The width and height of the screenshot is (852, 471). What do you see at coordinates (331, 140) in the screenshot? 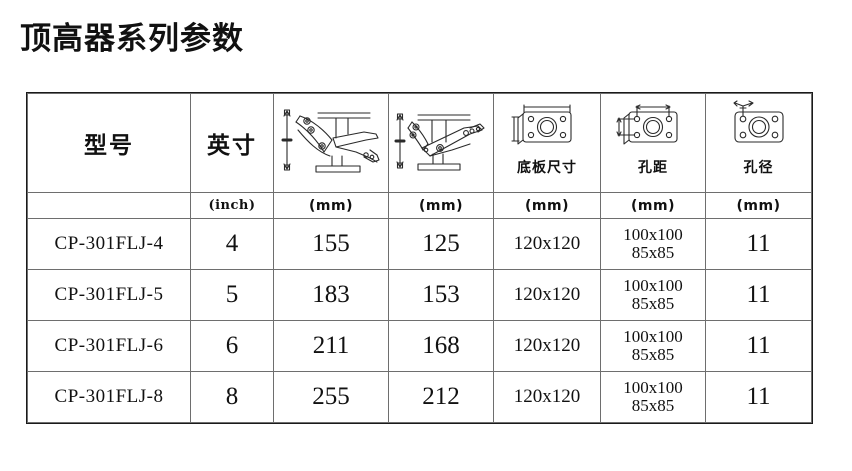
I see `jack-raised-icon` at bounding box center [331, 140].